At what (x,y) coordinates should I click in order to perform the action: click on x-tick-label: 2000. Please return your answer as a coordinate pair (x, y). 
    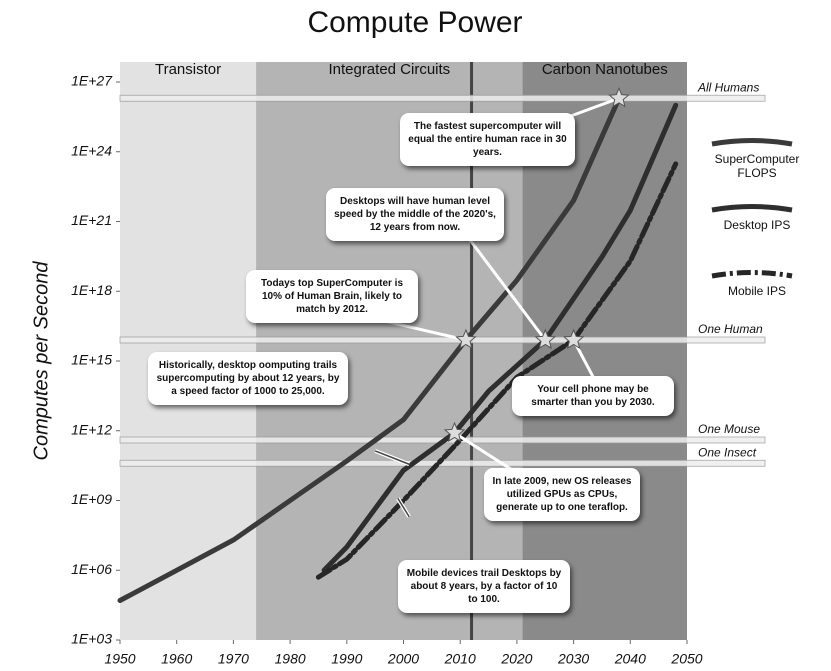
    Looking at the image, I should click on (403, 659).